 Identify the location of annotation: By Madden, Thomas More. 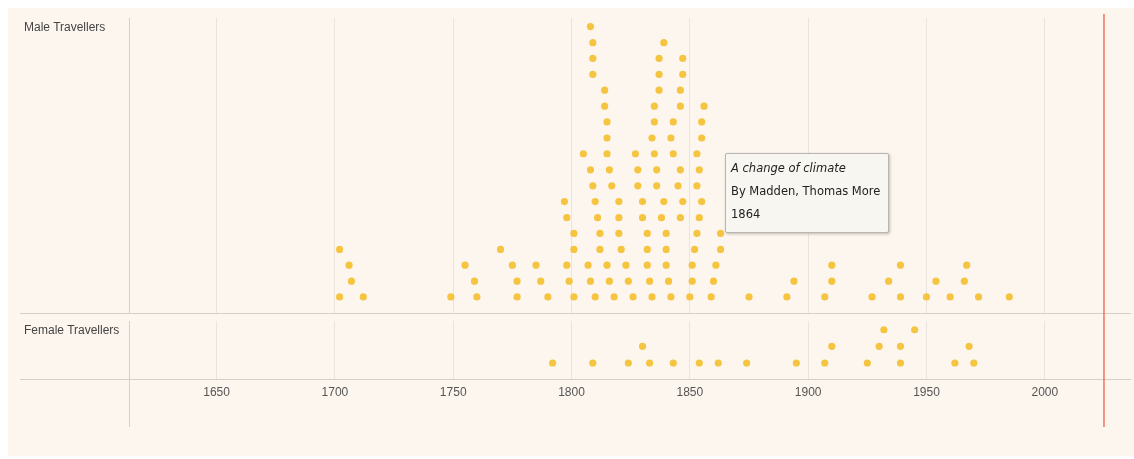
(806, 191).